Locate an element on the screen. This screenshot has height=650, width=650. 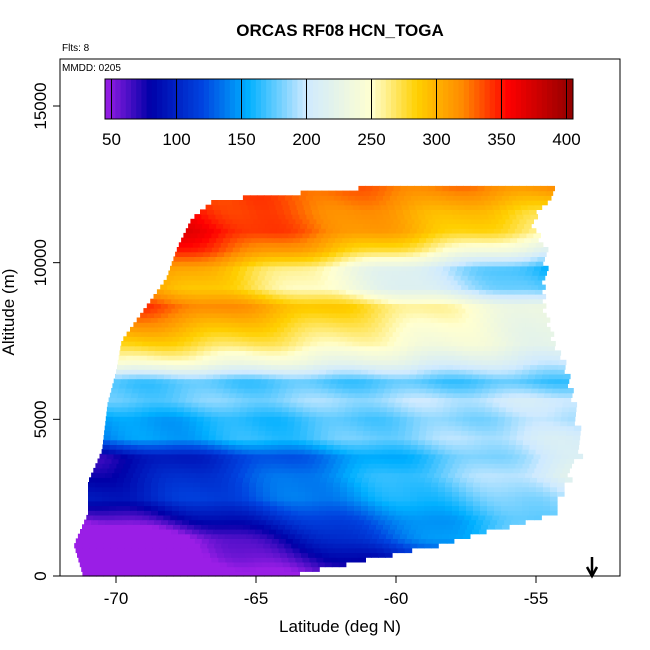
x-tick-label: -60 is located at coordinates (396, 598).